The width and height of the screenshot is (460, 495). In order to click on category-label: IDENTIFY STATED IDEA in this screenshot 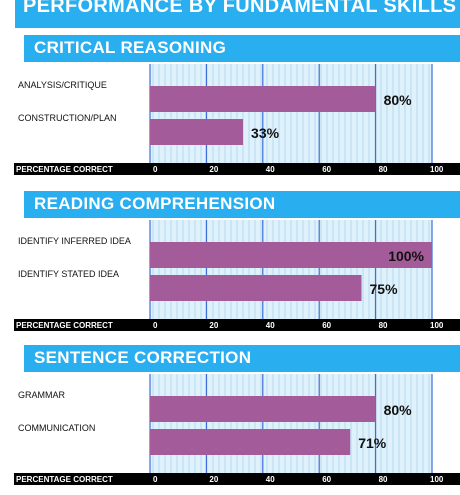, I will do `click(68, 274)`.